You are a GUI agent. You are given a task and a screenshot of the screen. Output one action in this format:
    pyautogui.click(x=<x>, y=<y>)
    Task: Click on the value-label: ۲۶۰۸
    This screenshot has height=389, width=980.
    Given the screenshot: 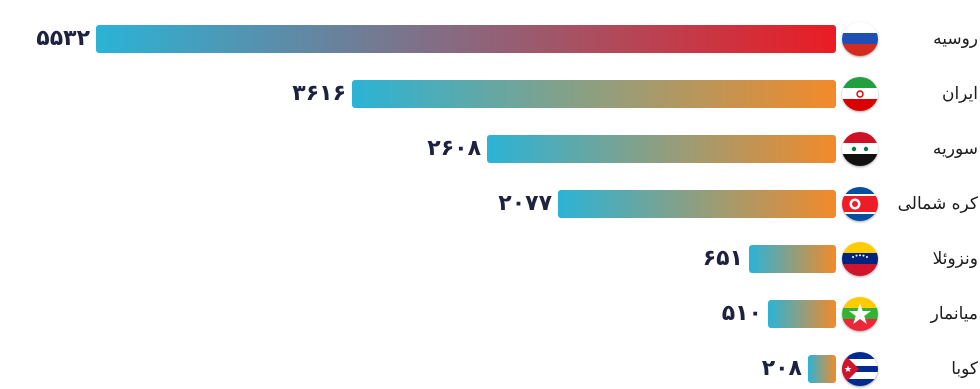 What is the action you would take?
    pyautogui.click(x=454, y=148)
    